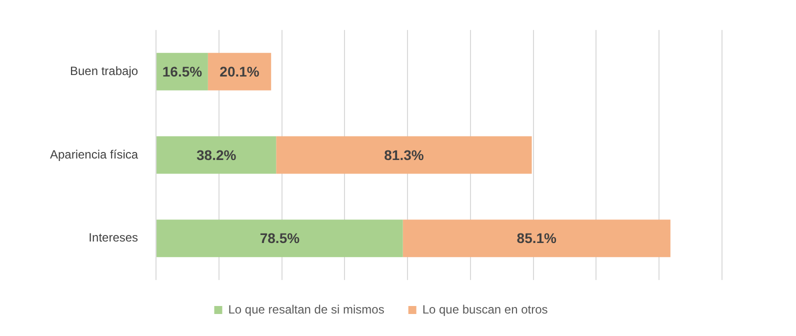 The image size is (796, 336). I want to click on data-label: 16.5%, so click(182, 72).